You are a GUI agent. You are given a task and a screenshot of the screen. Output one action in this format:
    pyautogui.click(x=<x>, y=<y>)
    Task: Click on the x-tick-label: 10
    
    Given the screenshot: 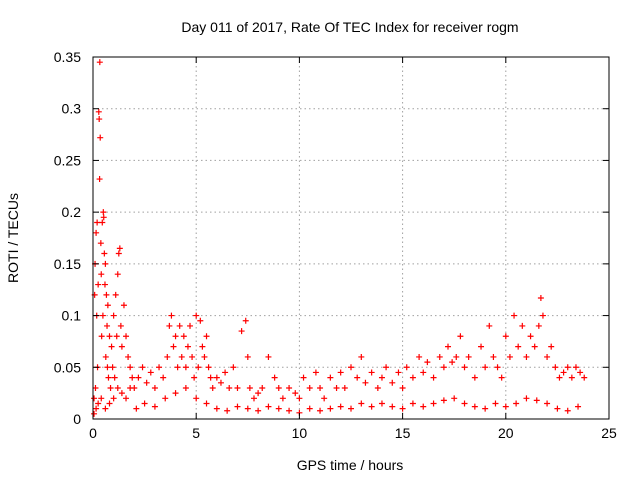 What is the action you would take?
    pyautogui.click(x=300, y=433)
    